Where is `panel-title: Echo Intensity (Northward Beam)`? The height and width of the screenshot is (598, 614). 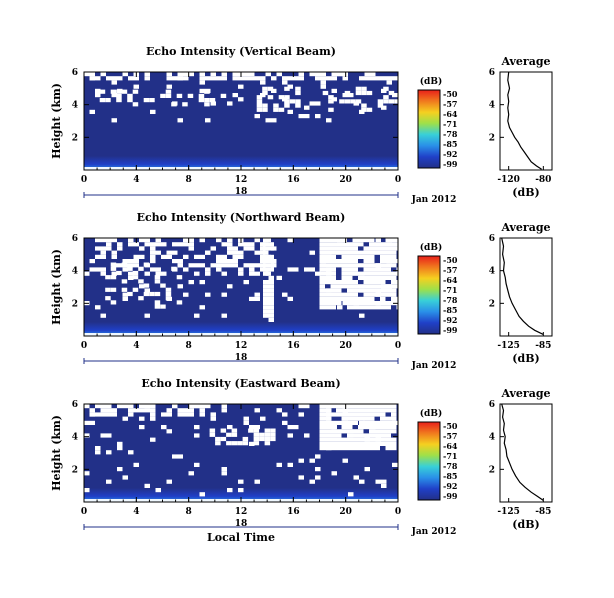 panel-title: Echo Intensity (Northward Beam) is located at coordinates (241, 217).